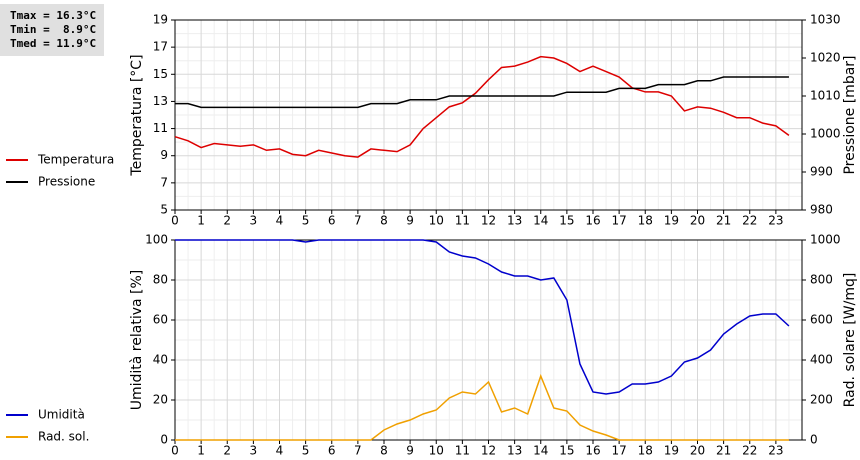 The width and height of the screenshot is (860, 460). Describe the element at coordinates (164, 210) in the screenshot. I see `y-tick-label: 5` at that location.